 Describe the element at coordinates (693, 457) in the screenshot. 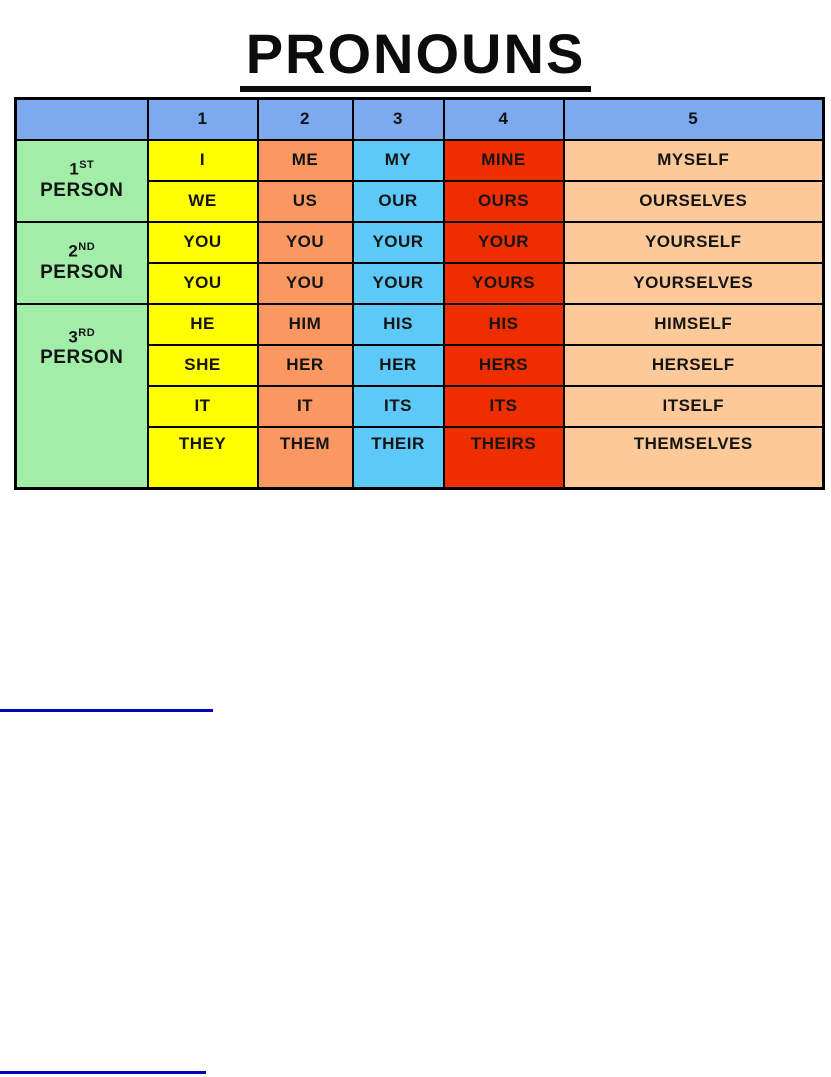

I see `pronoun-cell: THEMSELVES` at that location.